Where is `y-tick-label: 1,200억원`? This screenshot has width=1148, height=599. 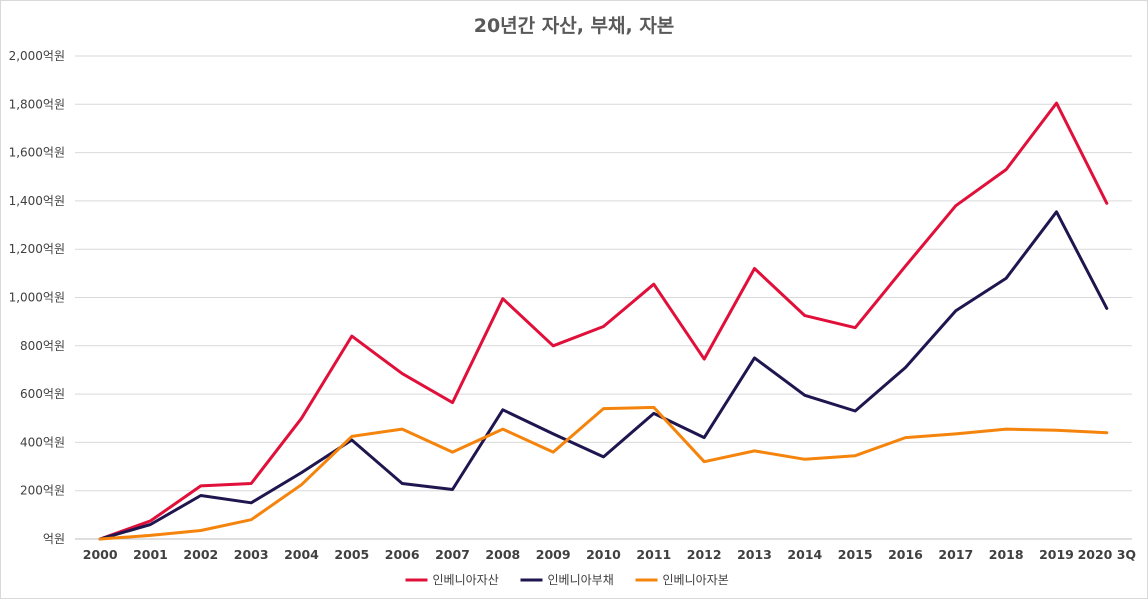
y-tick-label: 1,200억원 is located at coordinates (37, 249).